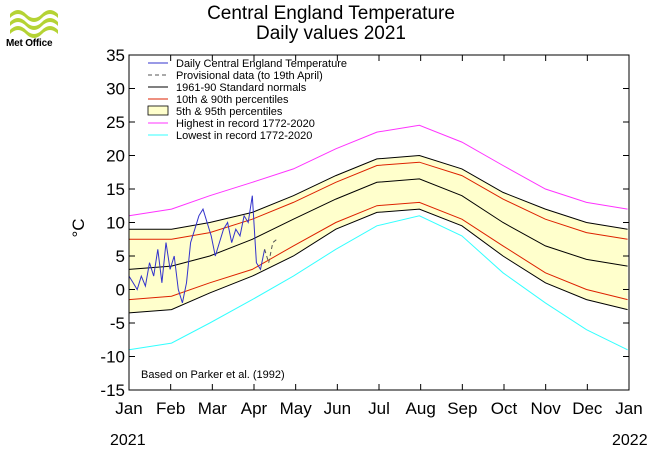 The image size is (662, 464). What do you see at coordinates (337, 408) in the screenshot?
I see `x-tick-label: Jun` at bounding box center [337, 408].